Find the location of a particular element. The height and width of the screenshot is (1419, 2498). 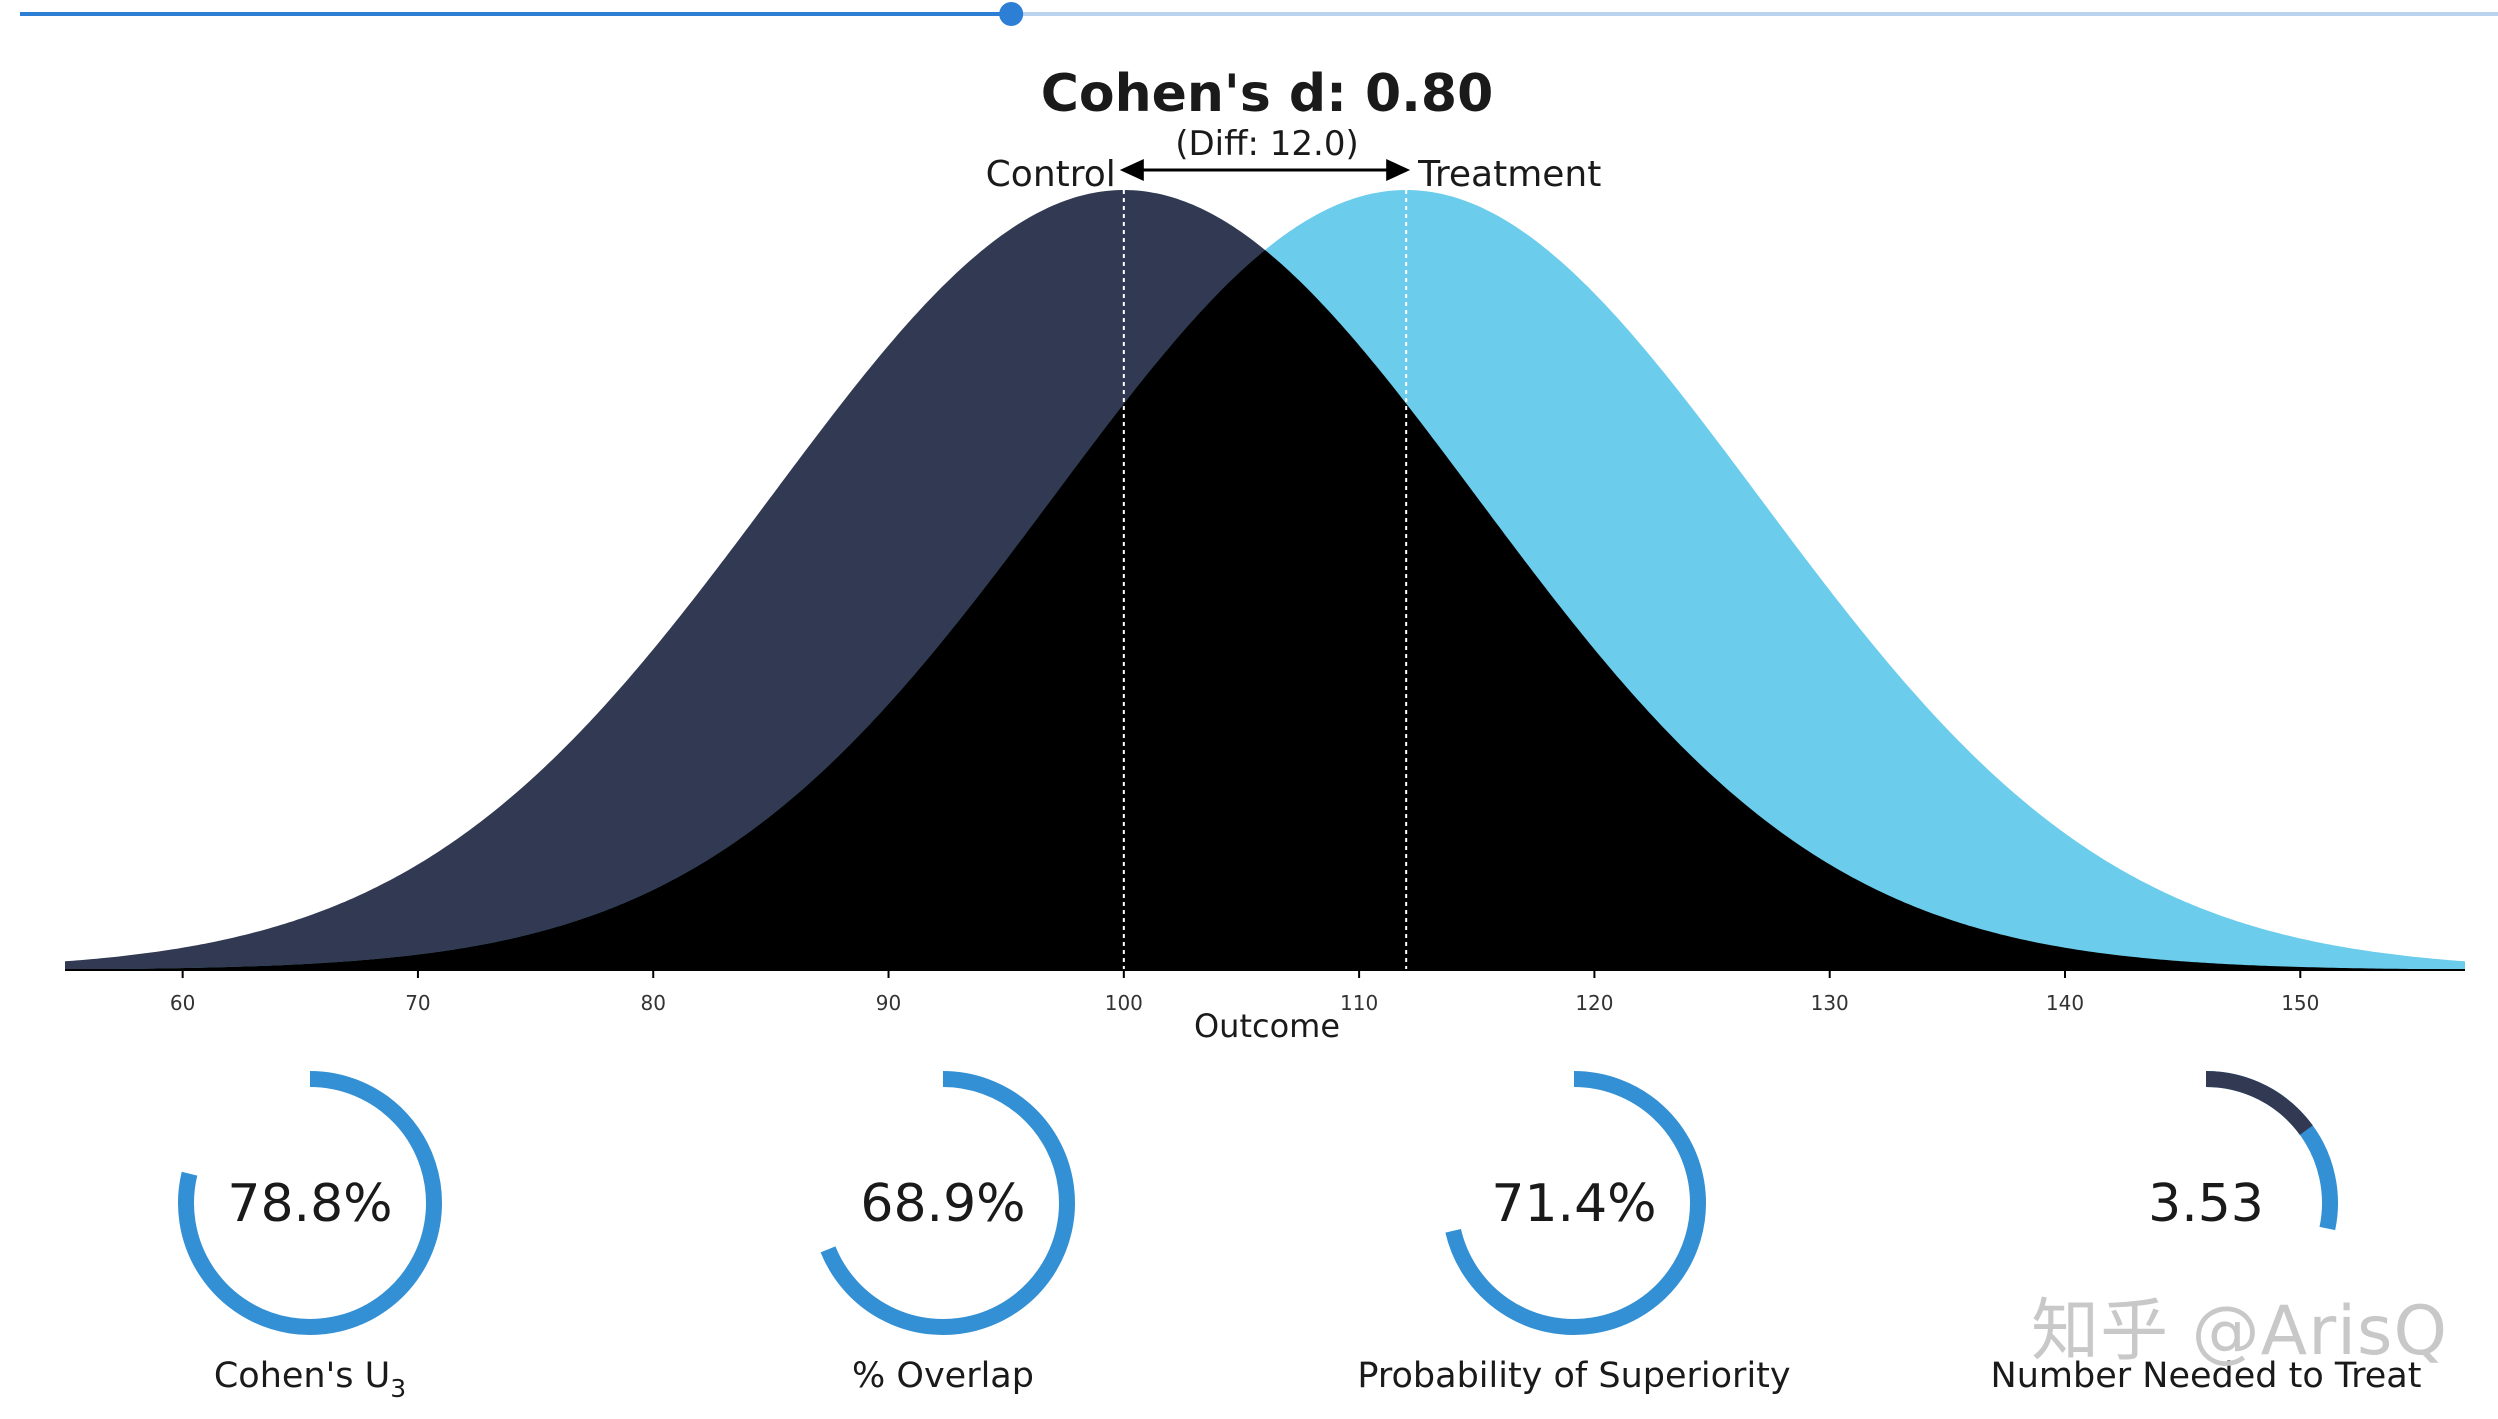

difference-subtitle: (Diff: 12.0) is located at coordinates (1267, 144).